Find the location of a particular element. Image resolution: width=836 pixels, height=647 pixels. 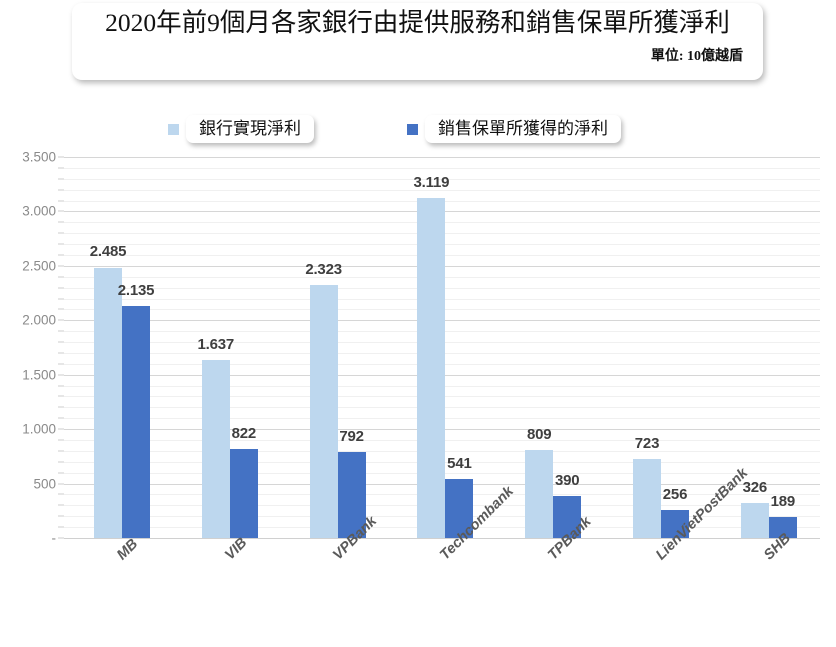

y-axis-tick-label: 3.500 is located at coordinates (39, 157).